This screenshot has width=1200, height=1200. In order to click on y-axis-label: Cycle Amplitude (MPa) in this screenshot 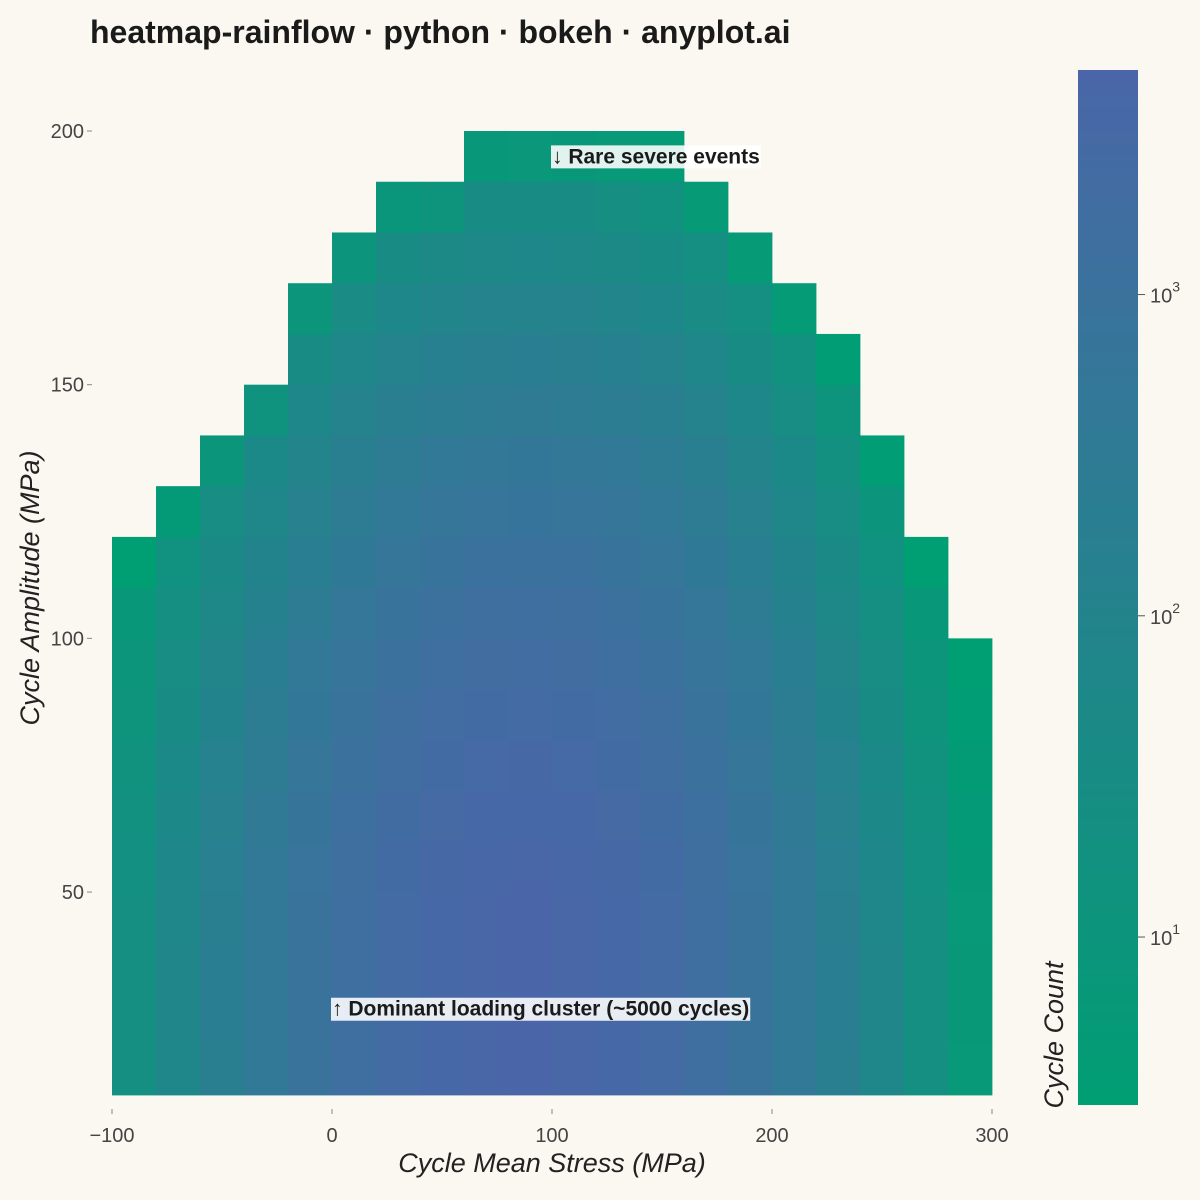, I will do `click(30, 587)`.